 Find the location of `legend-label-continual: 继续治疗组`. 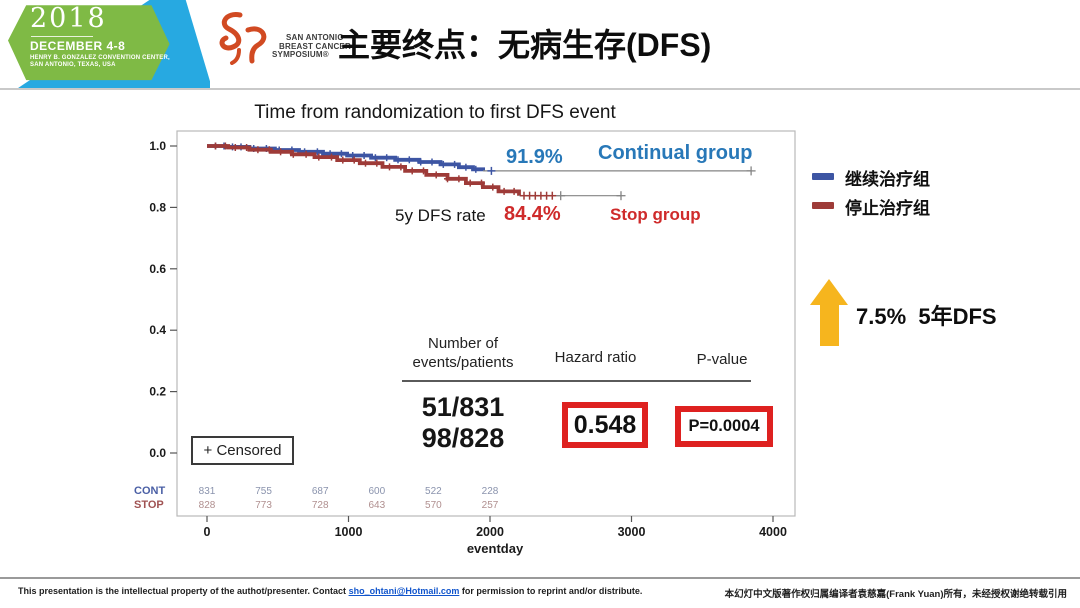

legend-label-continual: 继续治疗组 is located at coordinates (887, 179).